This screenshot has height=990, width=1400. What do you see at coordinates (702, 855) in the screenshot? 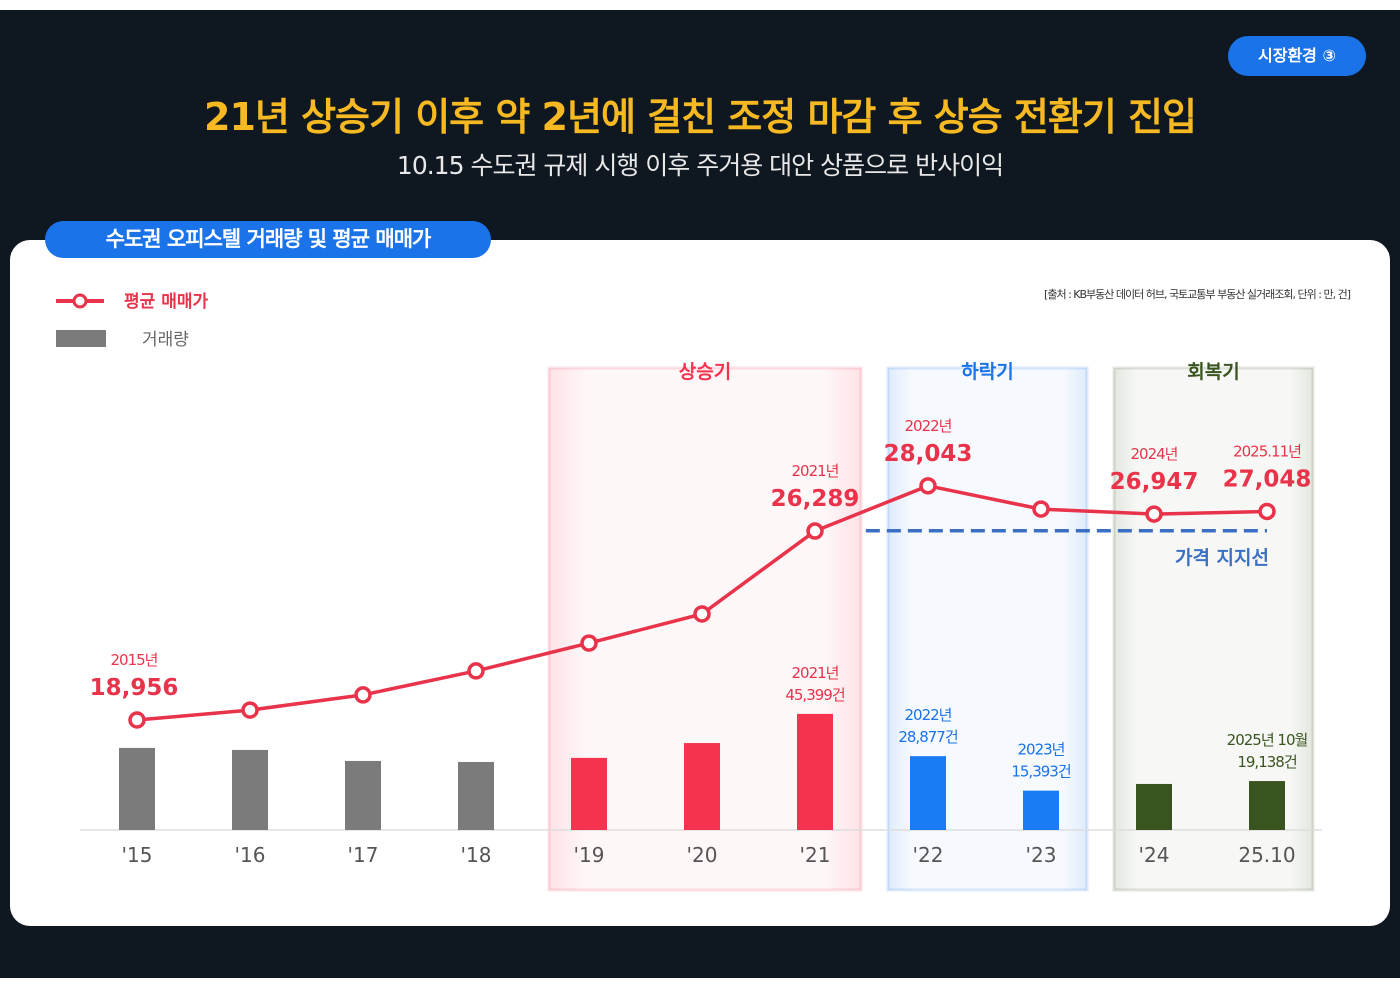
I see `x-tick-label: '20` at bounding box center [702, 855].